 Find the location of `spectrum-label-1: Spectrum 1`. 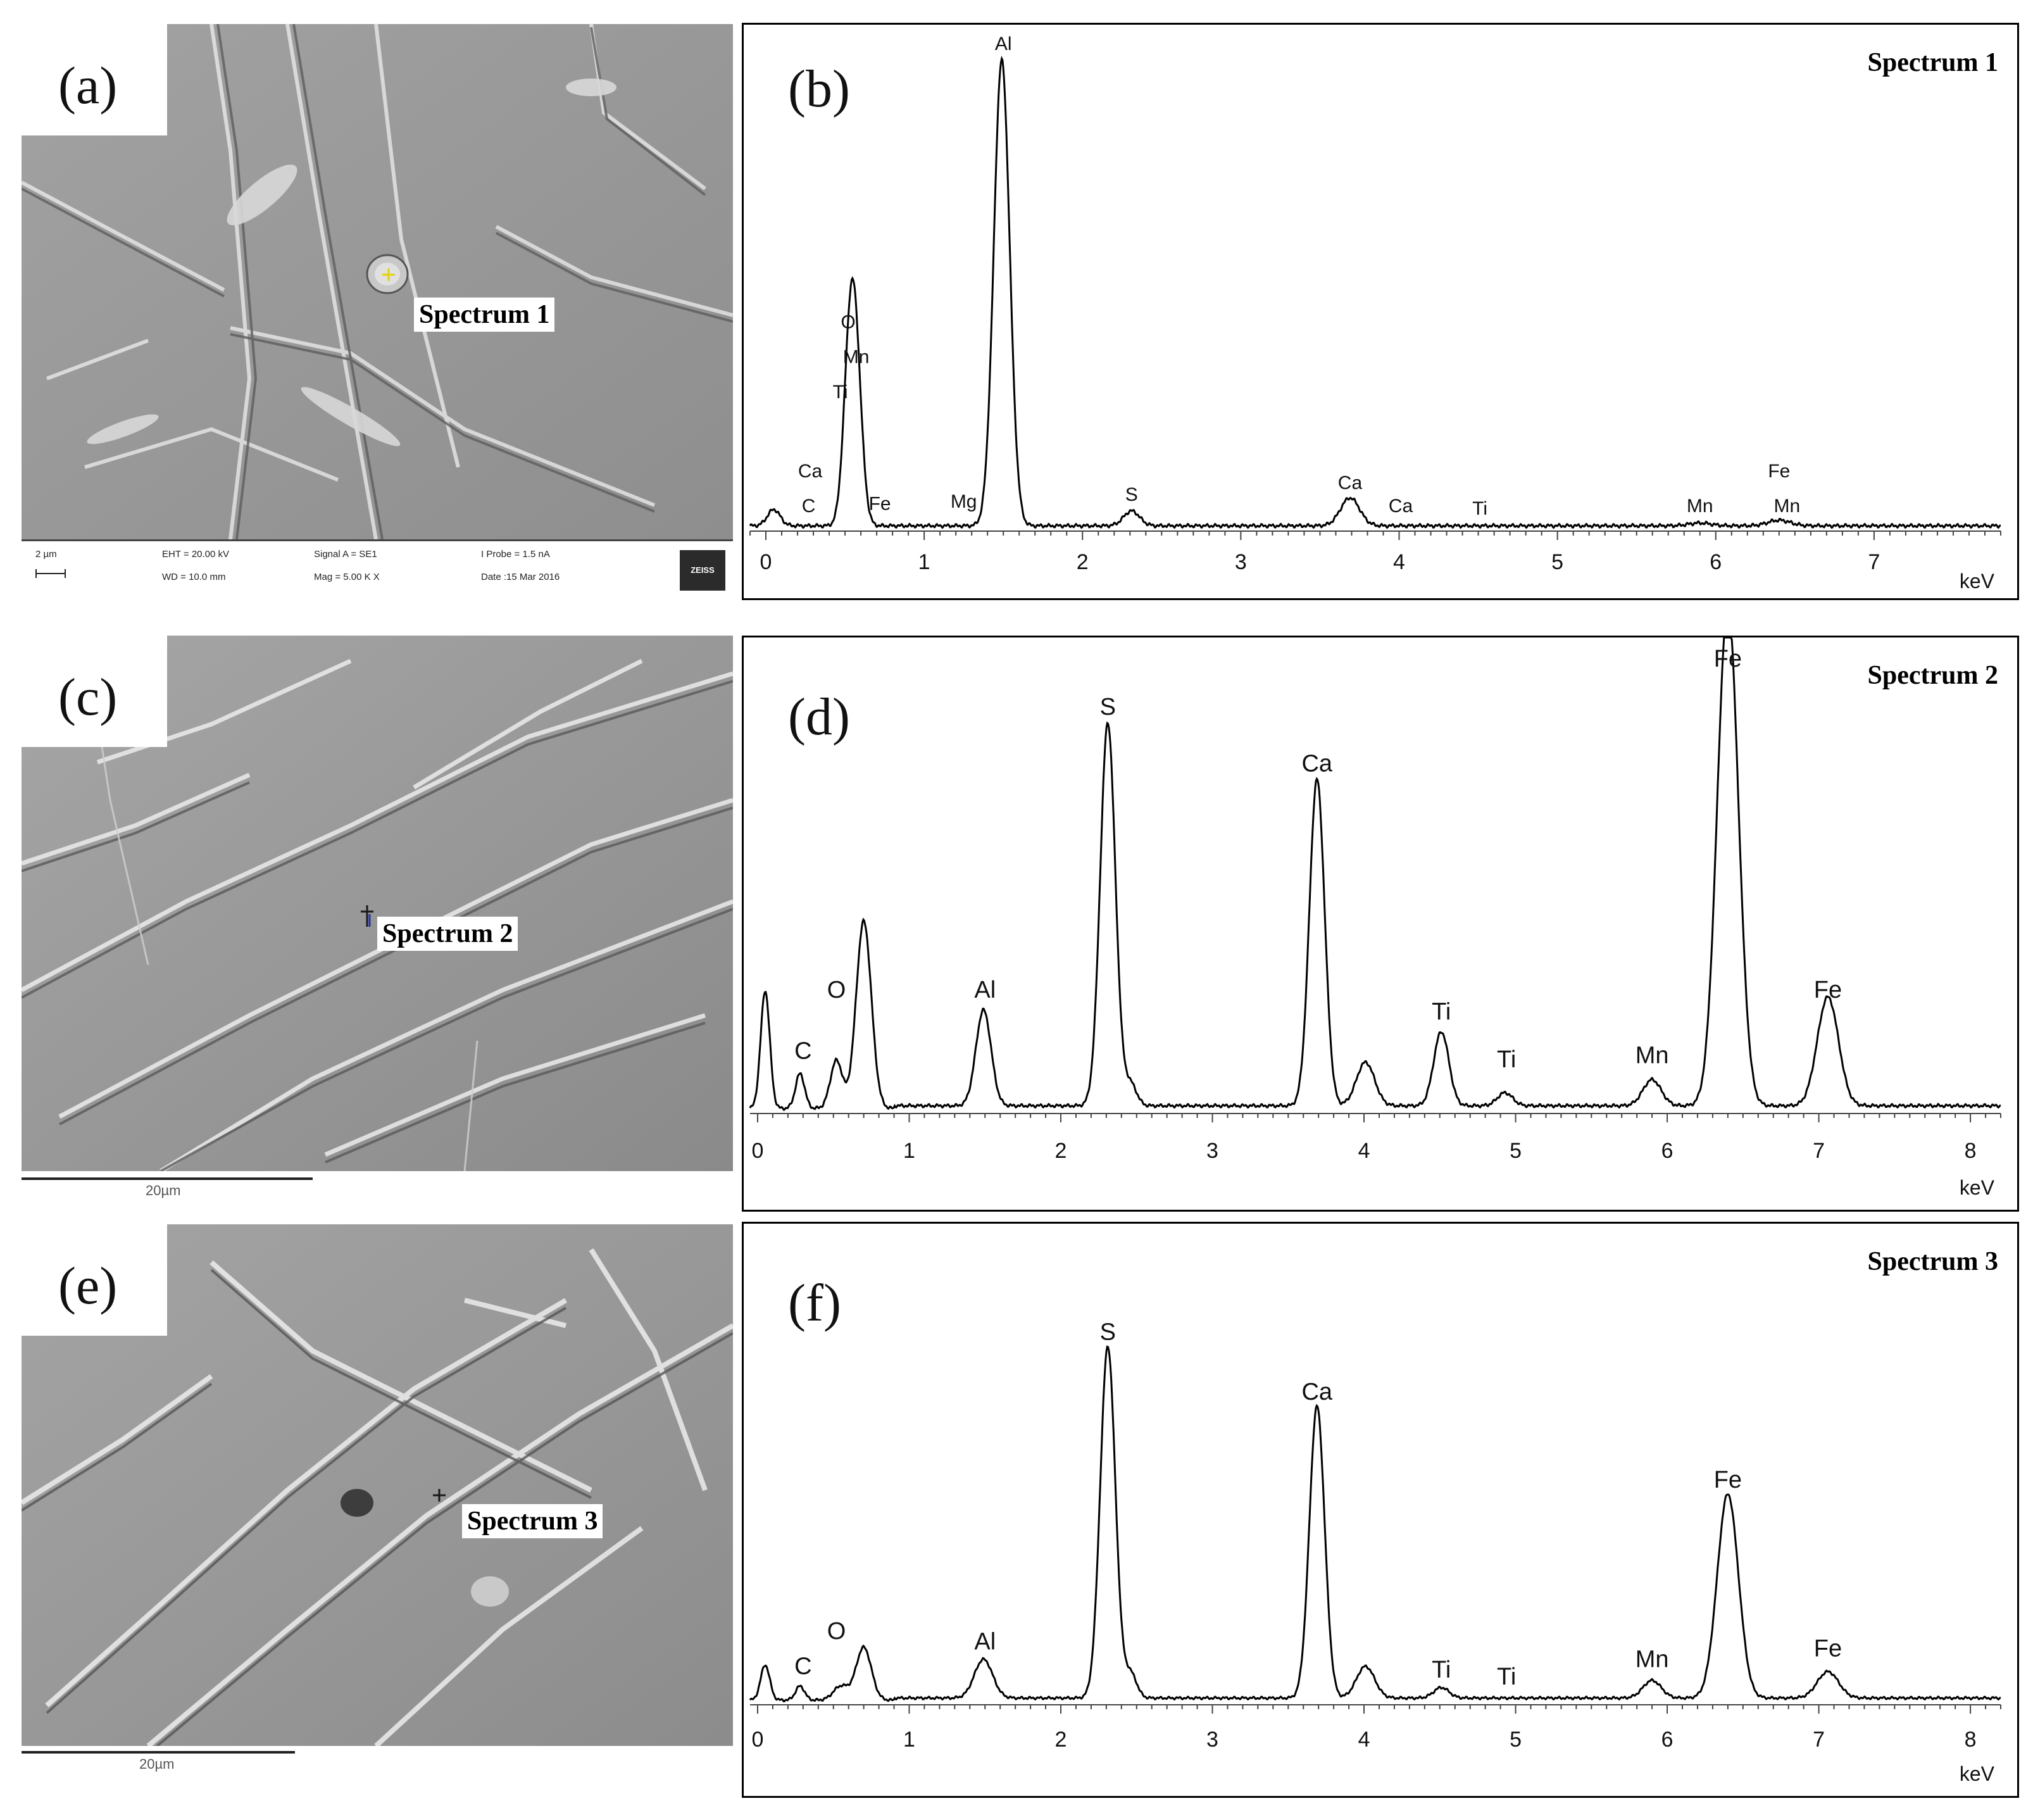

spectrum-label-1: Spectrum 1 is located at coordinates (485, 315).